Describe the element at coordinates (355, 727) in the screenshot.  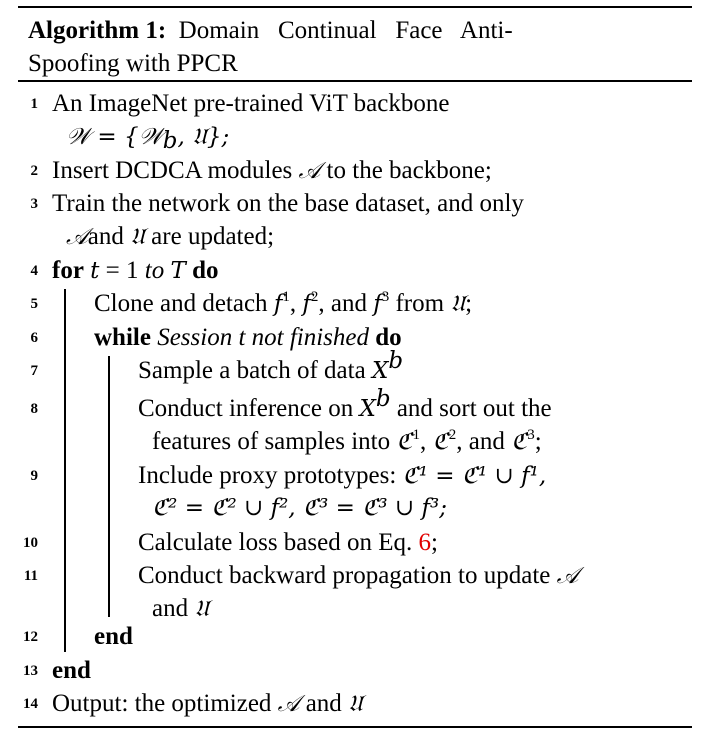
I see `bottom-rule` at that location.